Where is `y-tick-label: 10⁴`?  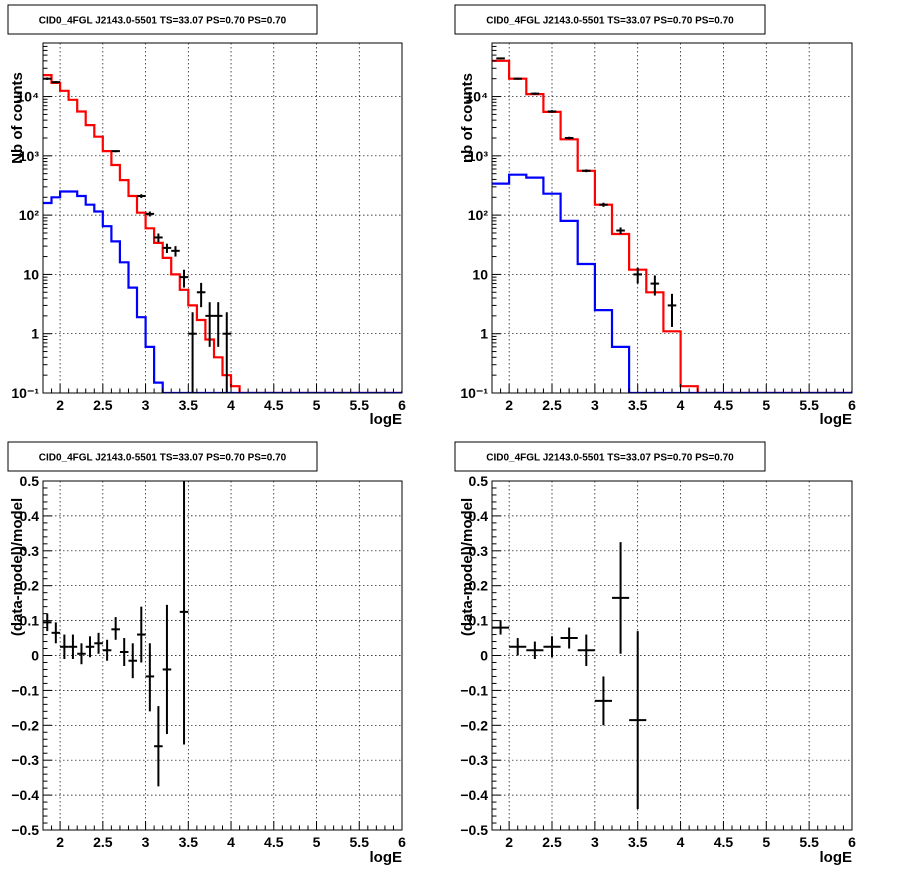 y-tick-label: 10⁴ is located at coordinates (28, 97).